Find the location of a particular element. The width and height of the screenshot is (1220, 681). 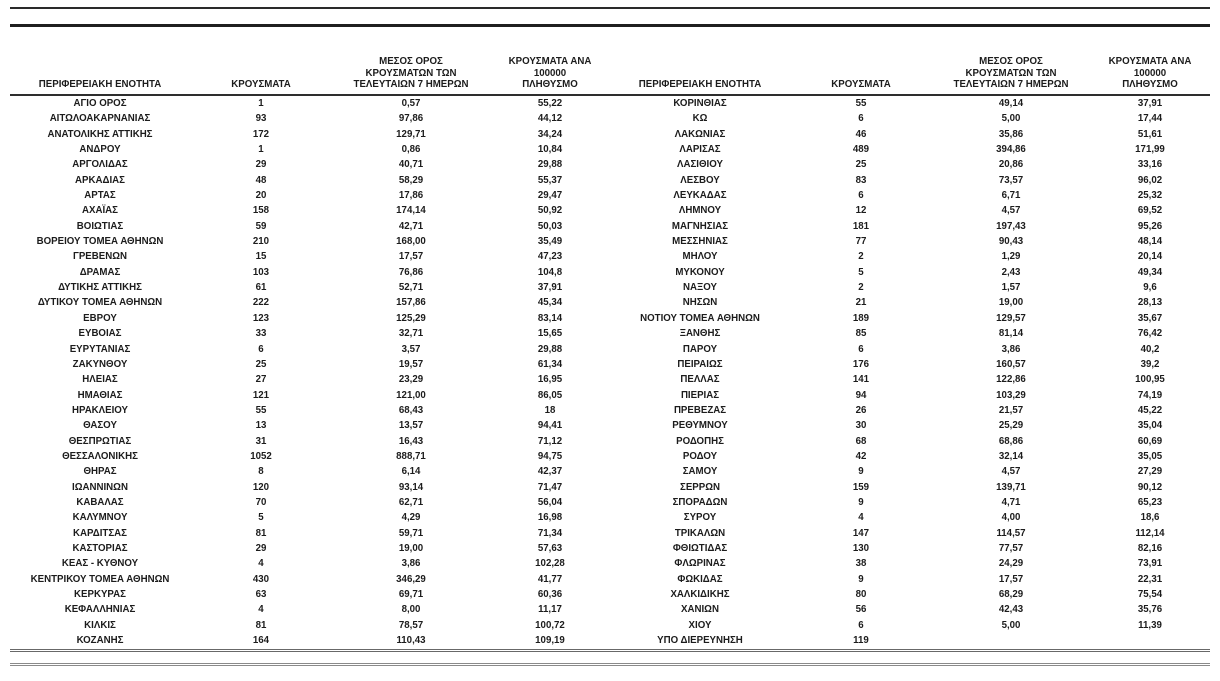

per100k-value: 73,91 is located at coordinates (1150, 564).